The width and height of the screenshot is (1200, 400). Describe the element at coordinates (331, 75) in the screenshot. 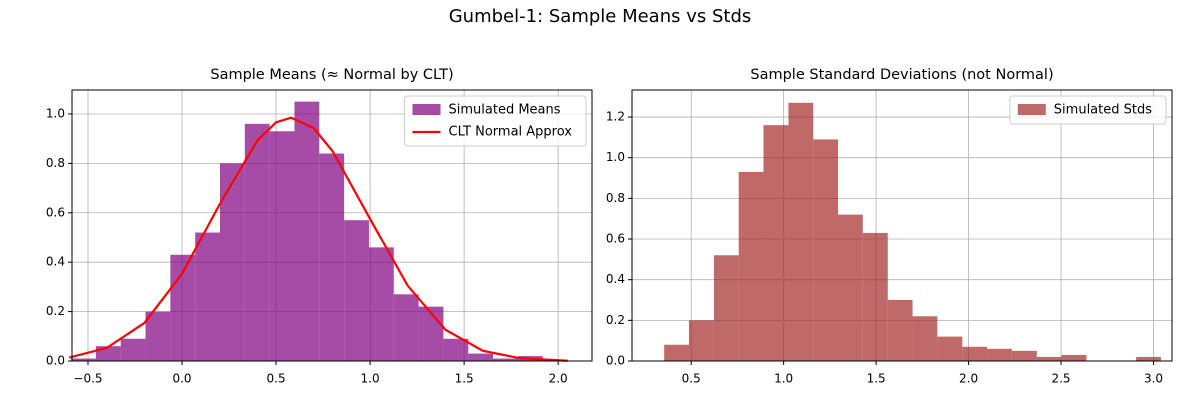

I see `chart-title: Sample Means (≈ Normal by CLT)` at that location.